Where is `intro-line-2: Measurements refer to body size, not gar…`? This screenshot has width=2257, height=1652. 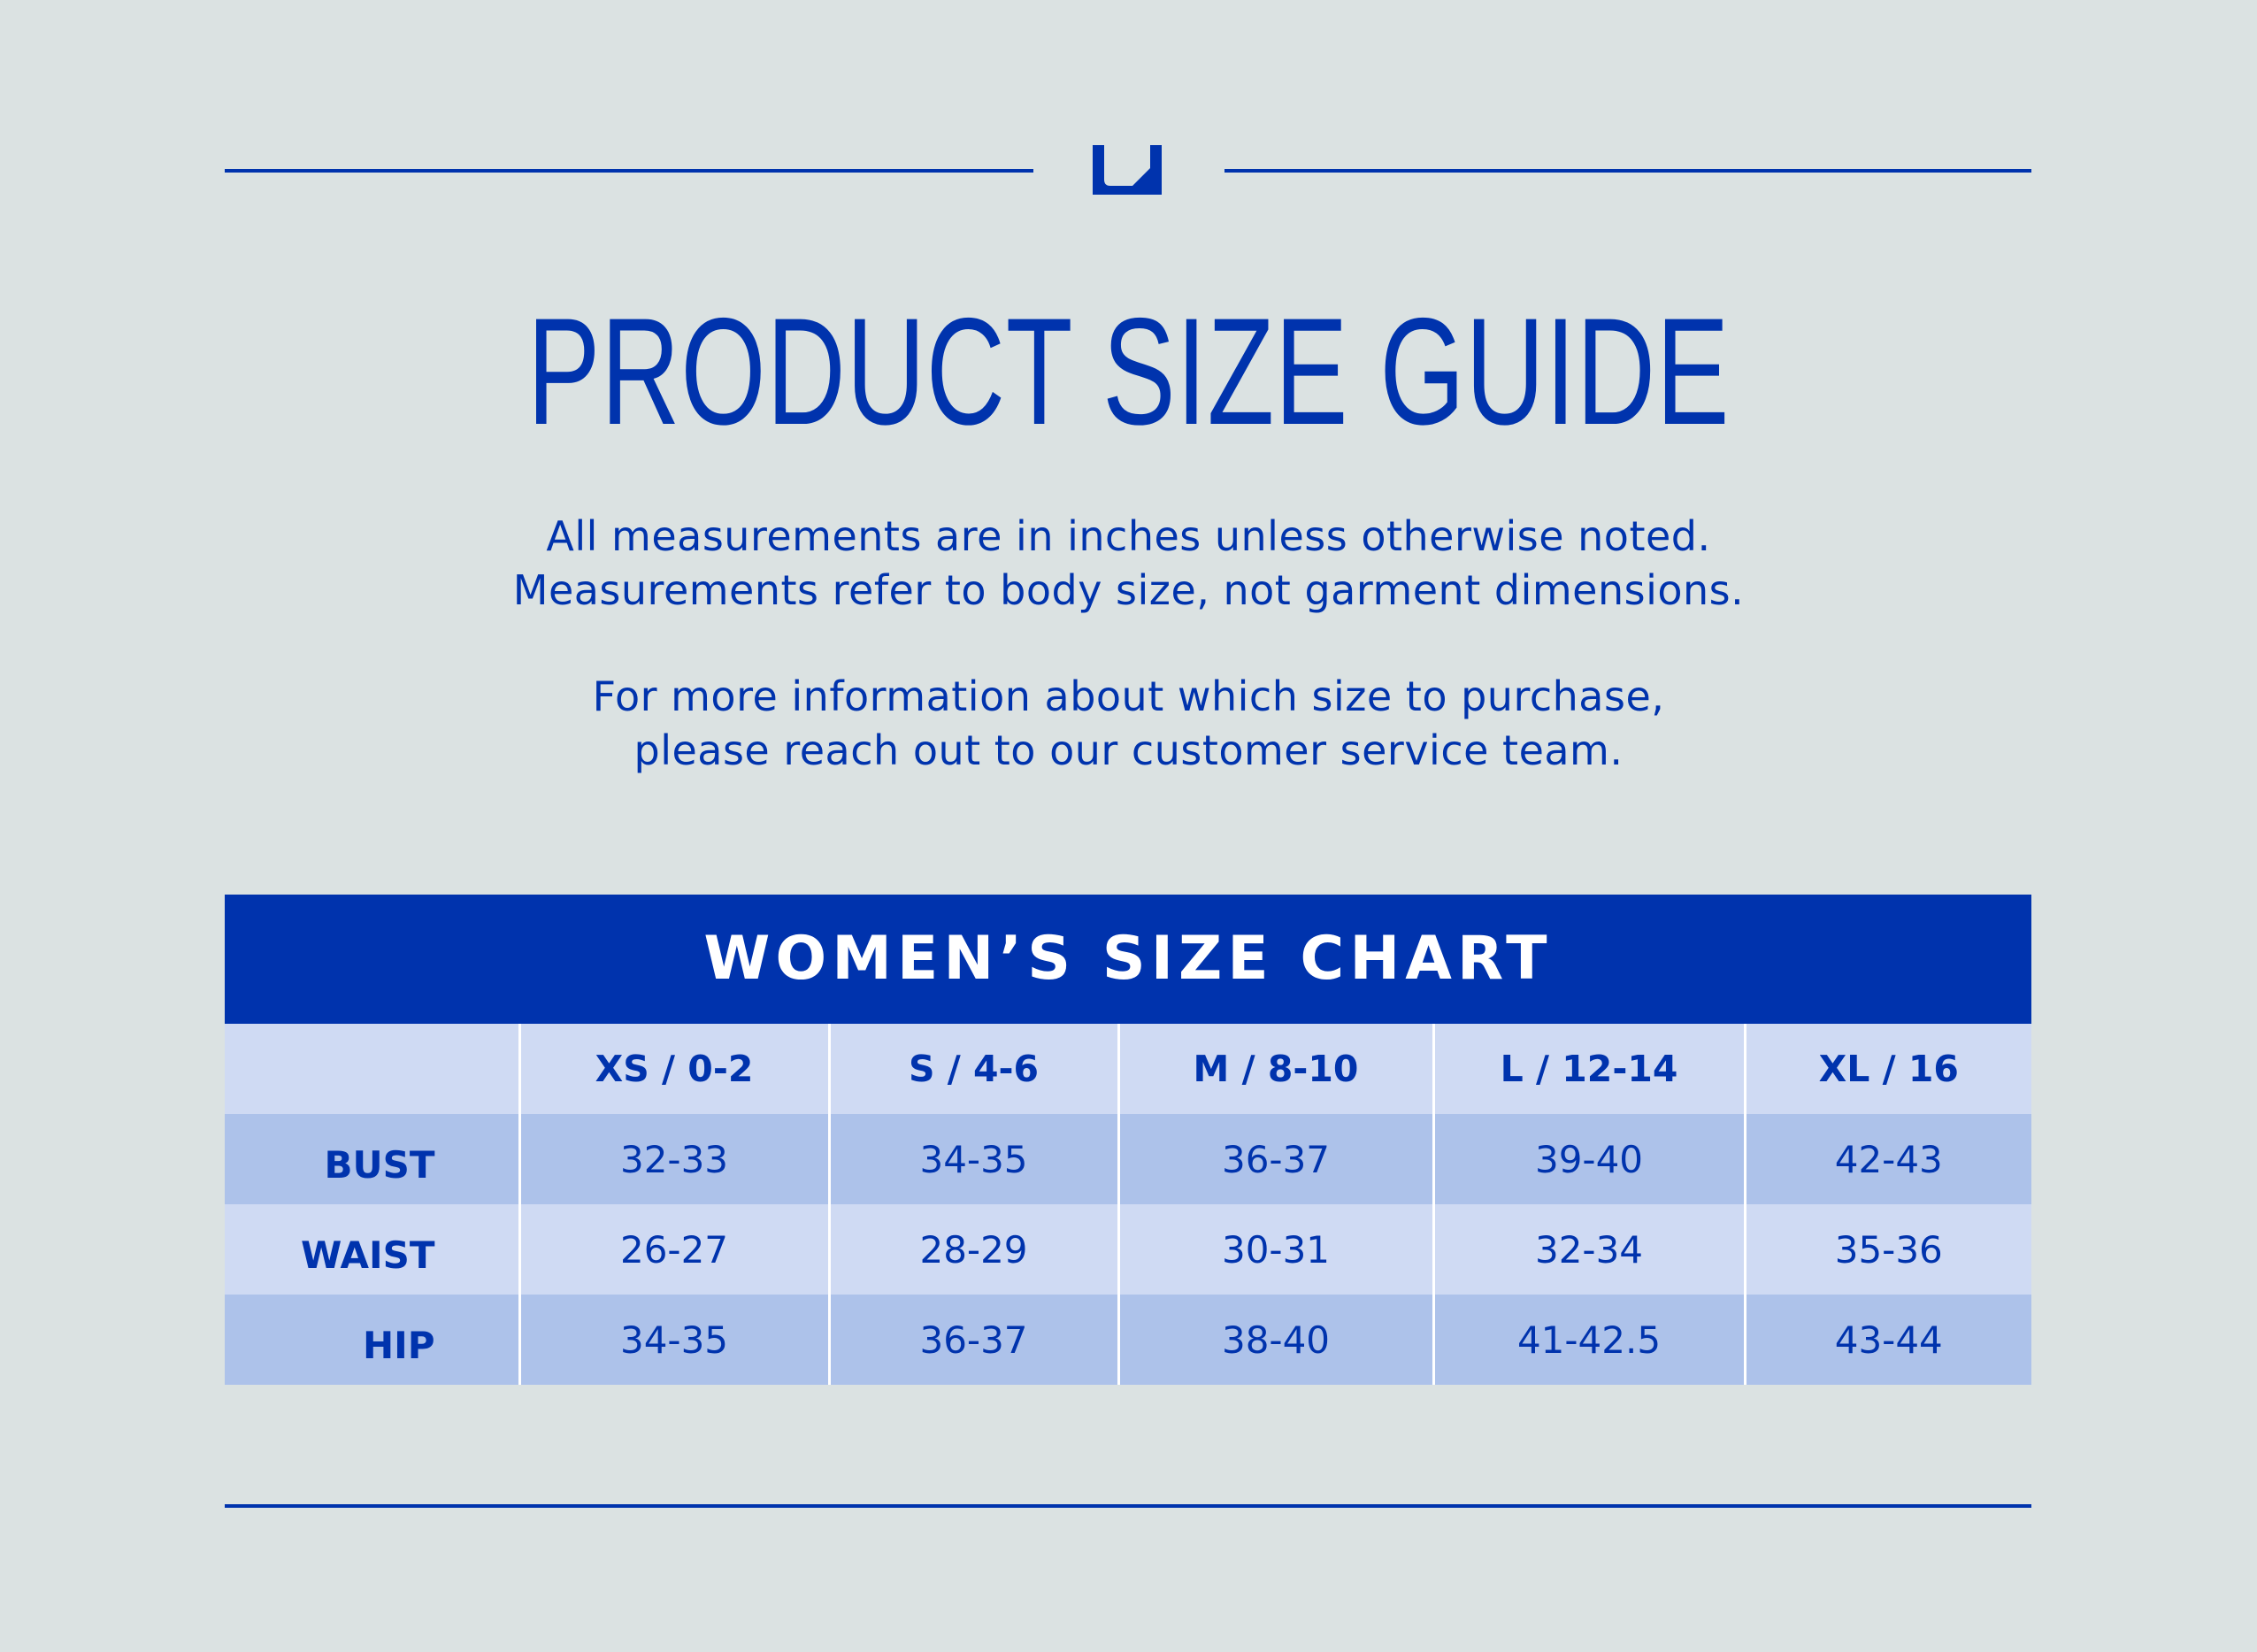 intro-line-2: Measurements refer to body size, not gar… is located at coordinates (1128, 590).